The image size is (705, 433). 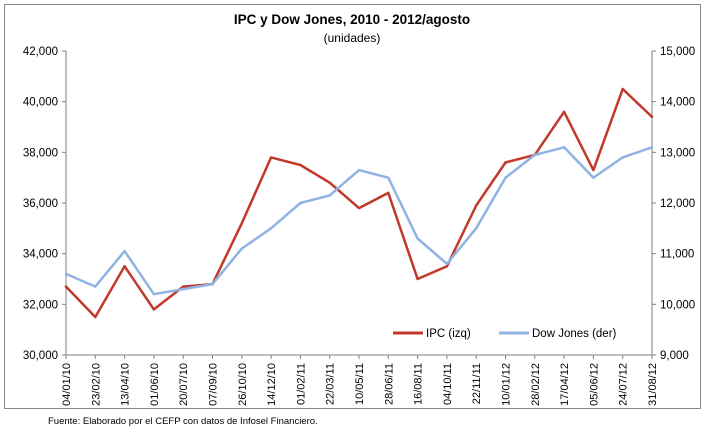 What do you see at coordinates (272, 384) in the screenshot?
I see `x-tick-label: 14/12/10` at bounding box center [272, 384].